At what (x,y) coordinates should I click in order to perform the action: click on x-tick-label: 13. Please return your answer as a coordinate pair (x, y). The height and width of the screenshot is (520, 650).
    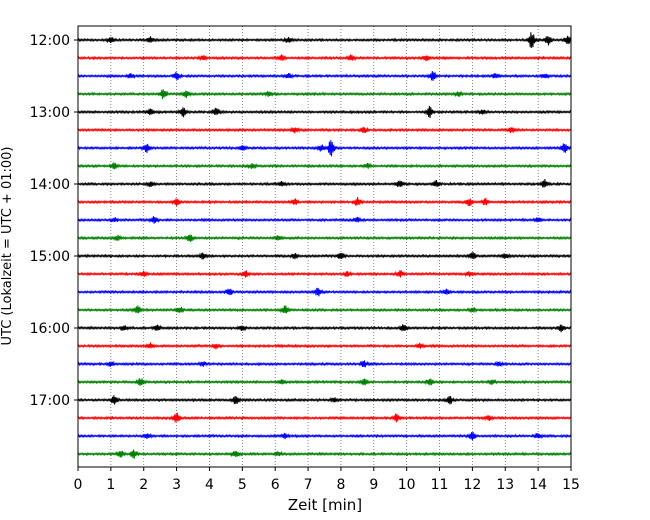
    Looking at the image, I should click on (505, 485).